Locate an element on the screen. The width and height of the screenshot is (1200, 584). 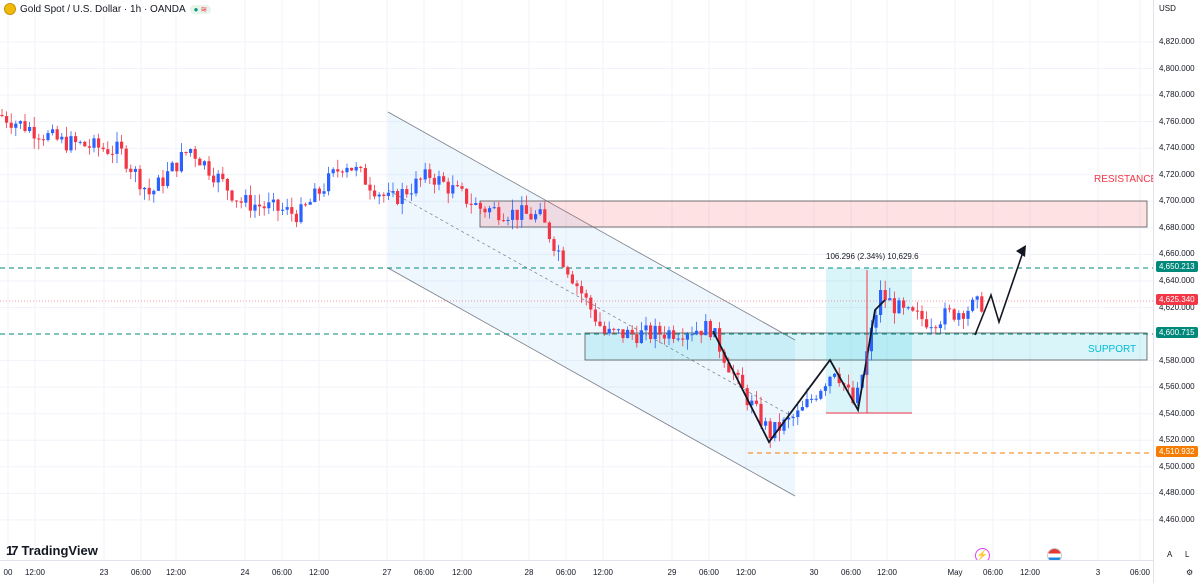
chart-overlays is located at coordinates (869, 344).